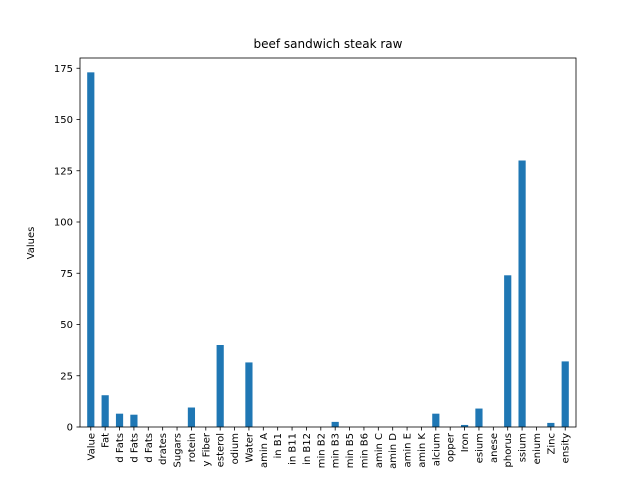 This screenshot has width=640, height=480. Describe the element at coordinates (91, 446) in the screenshot. I see `x-tick-label: Value` at that location.